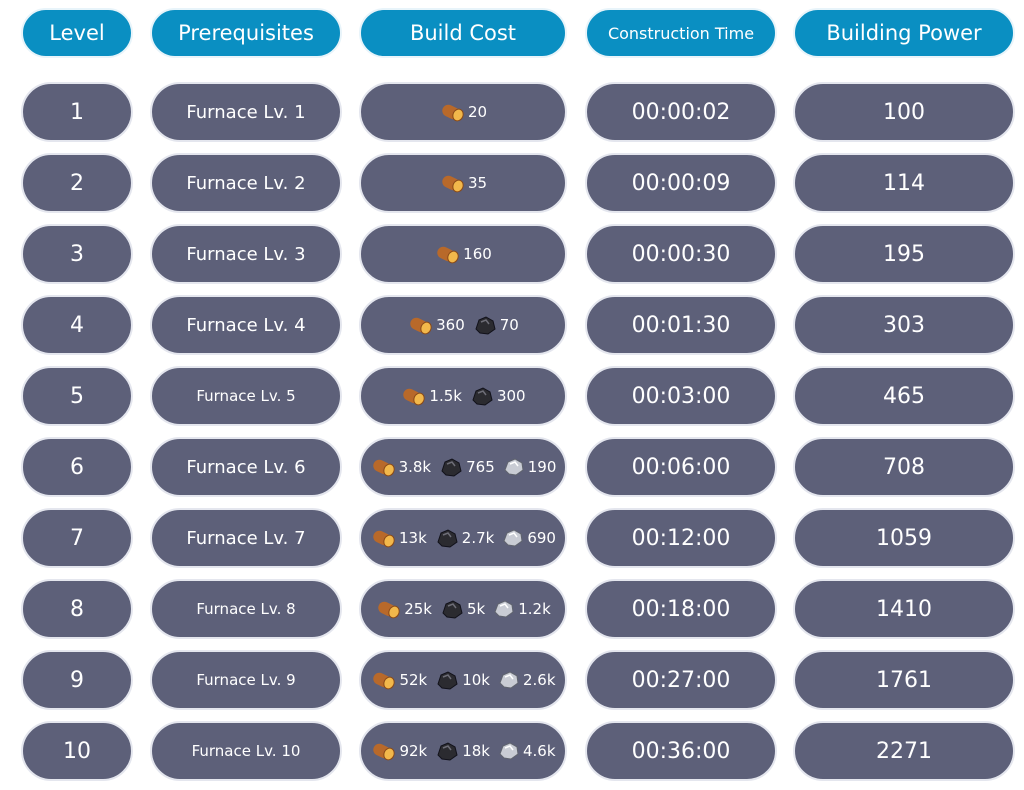 The width and height of the screenshot is (1024, 790). I want to click on cost-amount: 70, so click(509, 325).